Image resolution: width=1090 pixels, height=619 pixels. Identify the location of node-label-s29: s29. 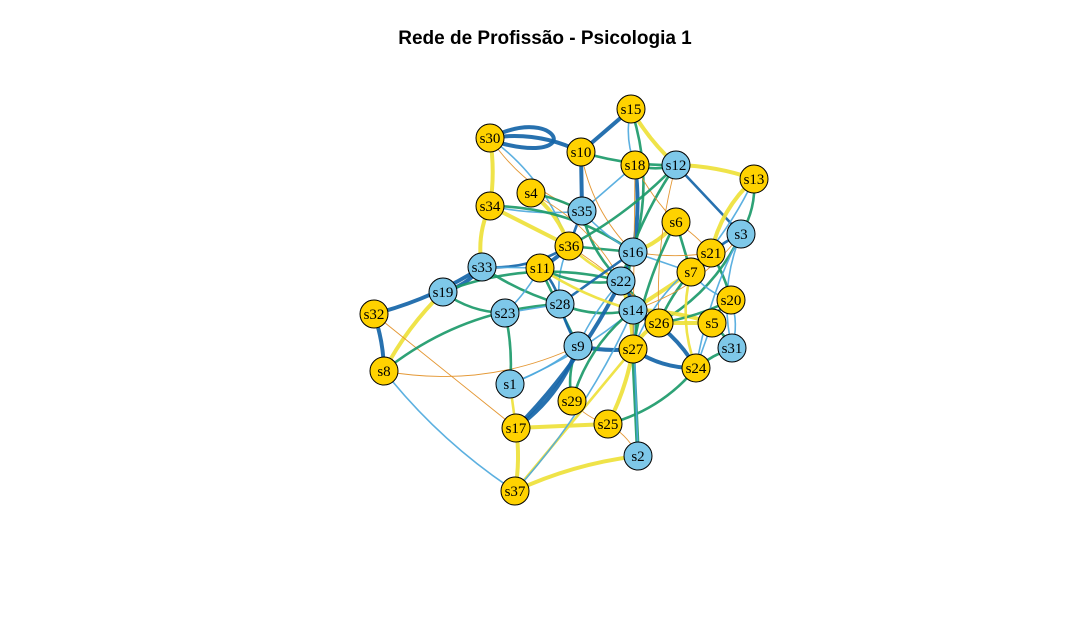
(572, 402).